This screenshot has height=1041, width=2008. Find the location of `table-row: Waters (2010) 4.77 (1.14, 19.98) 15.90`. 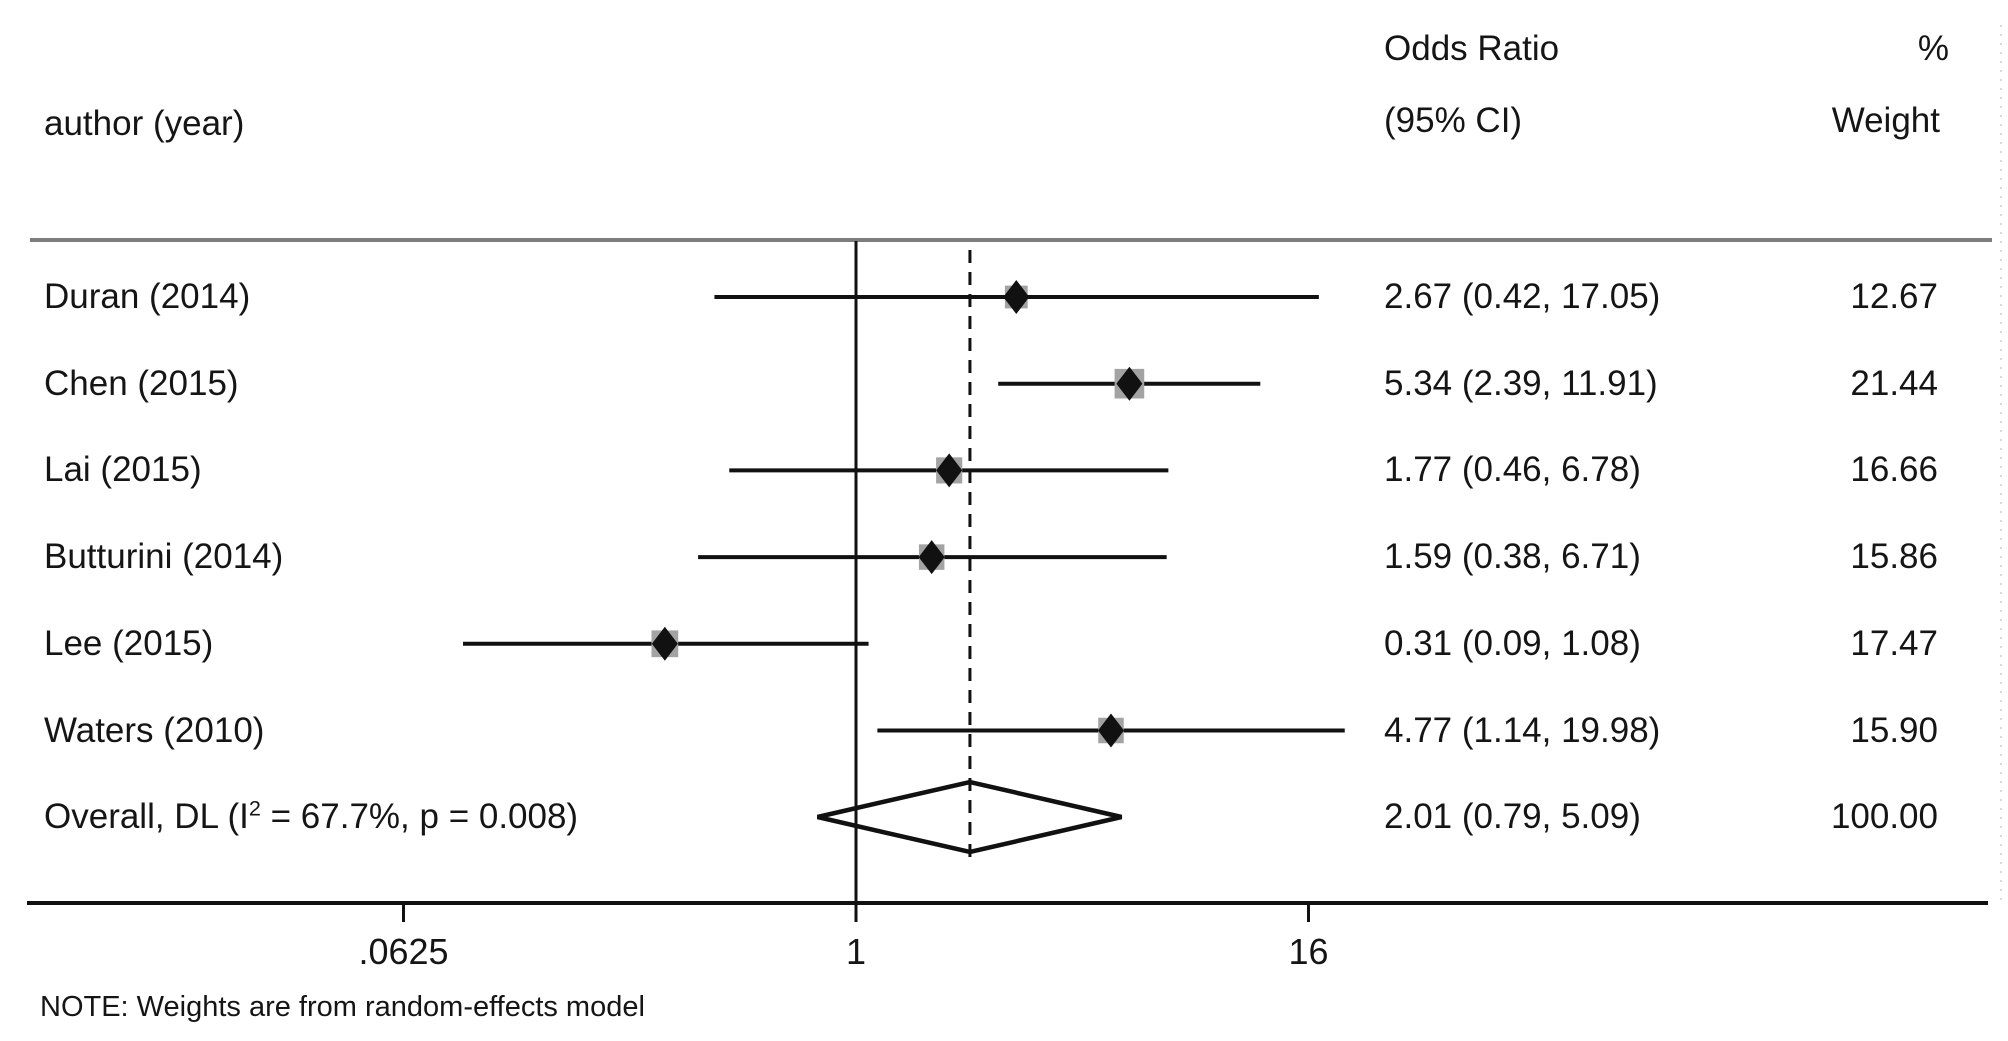

table-row: Waters (2010) 4.77 (1.14, 19.98) 15.90 is located at coordinates (1004, 731).